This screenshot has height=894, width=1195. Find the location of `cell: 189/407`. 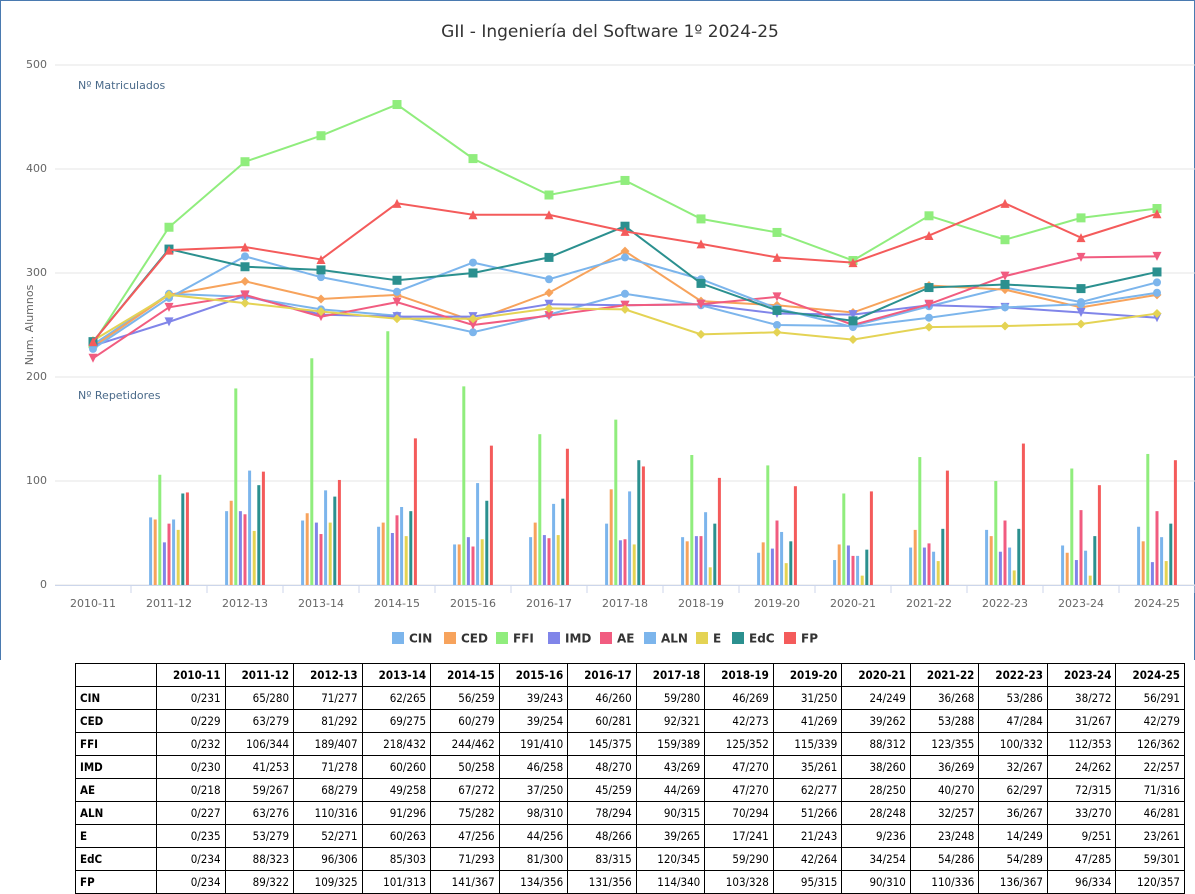

cell: 189/407 is located at coordinates (328, 744).